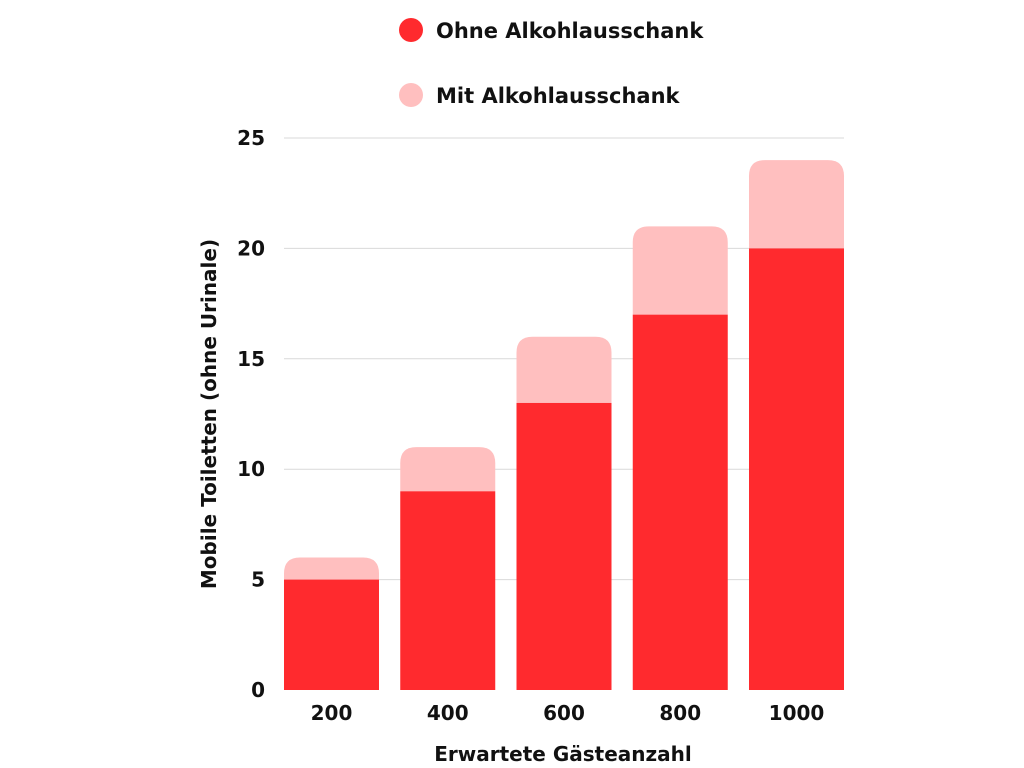 Image resolution: width=1024 pixels, height=768 pixels. Describe the element at coordinates (251, 414) in the screenshot. I see `y-axis-ticks: 0 5 10 15 20 25` at that location.